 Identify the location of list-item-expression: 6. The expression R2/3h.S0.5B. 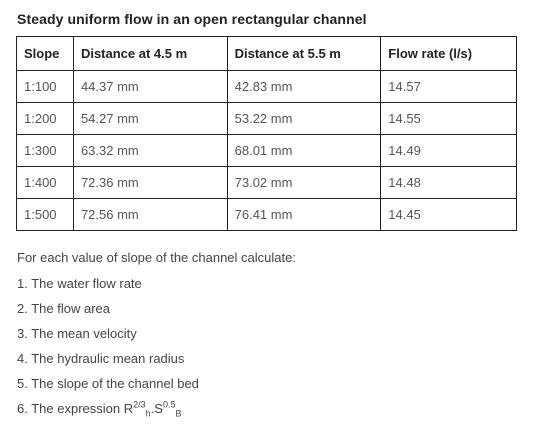
(108, 412).